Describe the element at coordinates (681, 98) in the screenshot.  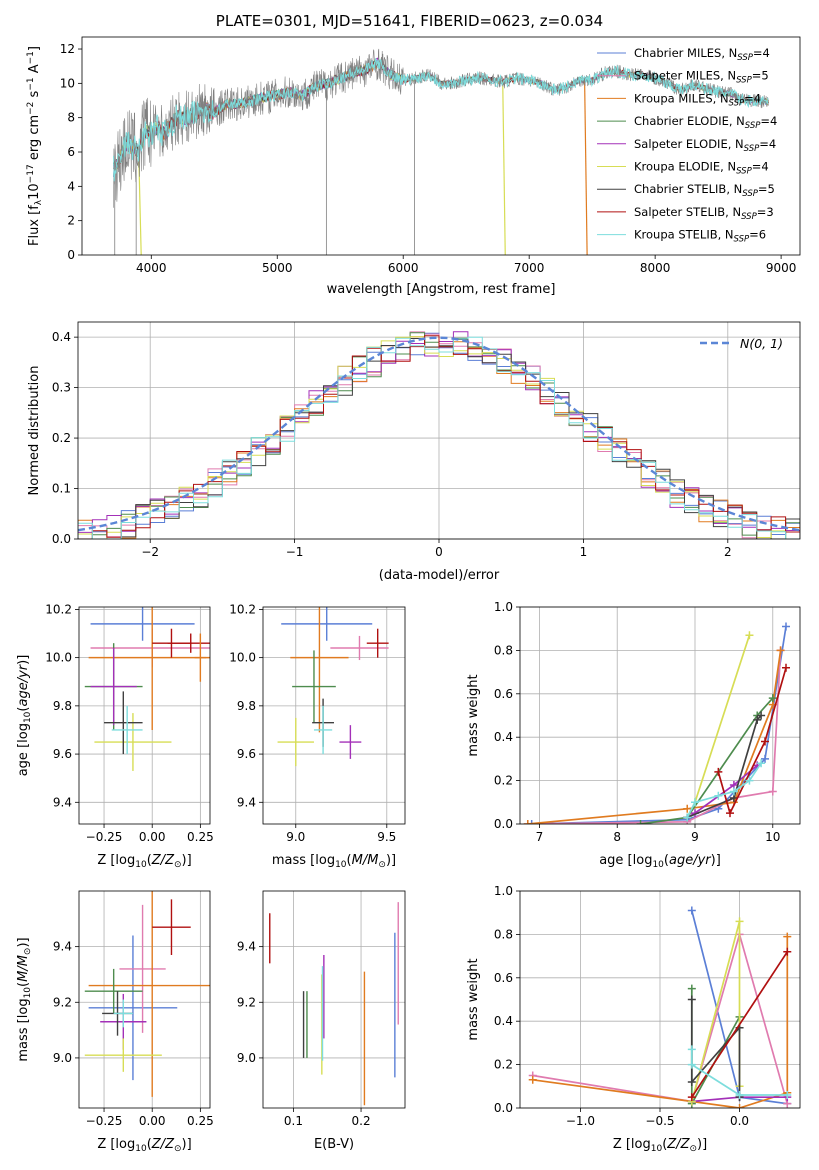
I see `legend-text: Kroupa MILES, N` at that location.